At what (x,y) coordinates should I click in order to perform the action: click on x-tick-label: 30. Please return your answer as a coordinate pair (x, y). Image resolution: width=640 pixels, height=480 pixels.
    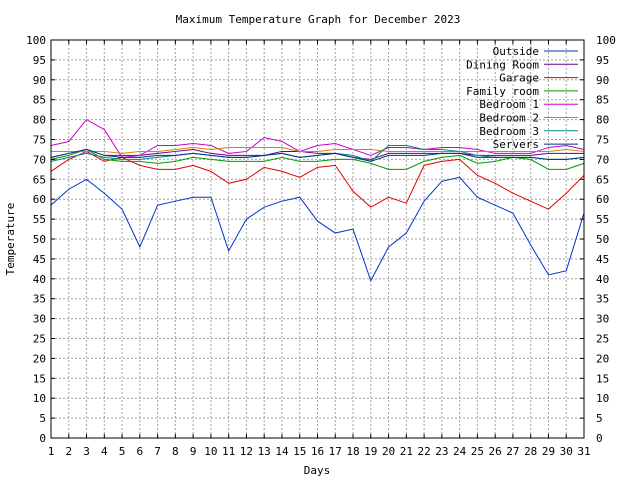
    Looking at the image, I should click on (566, 451).